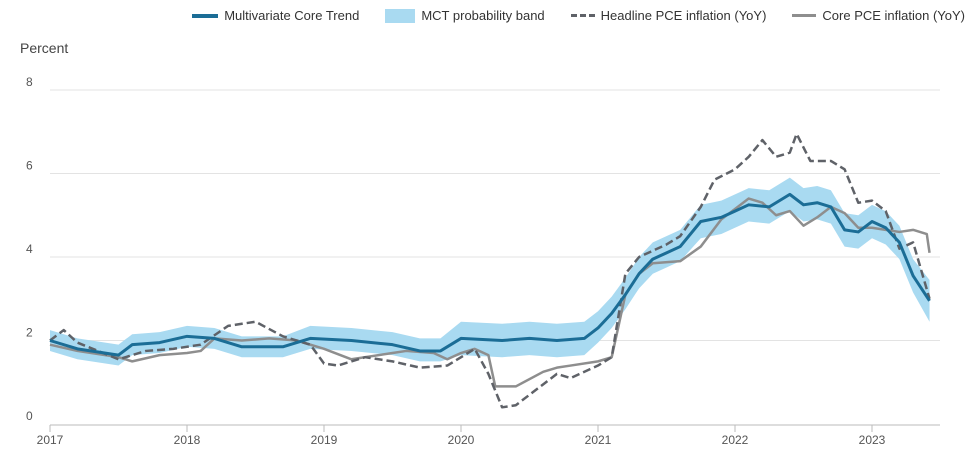  I want to click on x-tick-label: 2021, so click(598, 440).